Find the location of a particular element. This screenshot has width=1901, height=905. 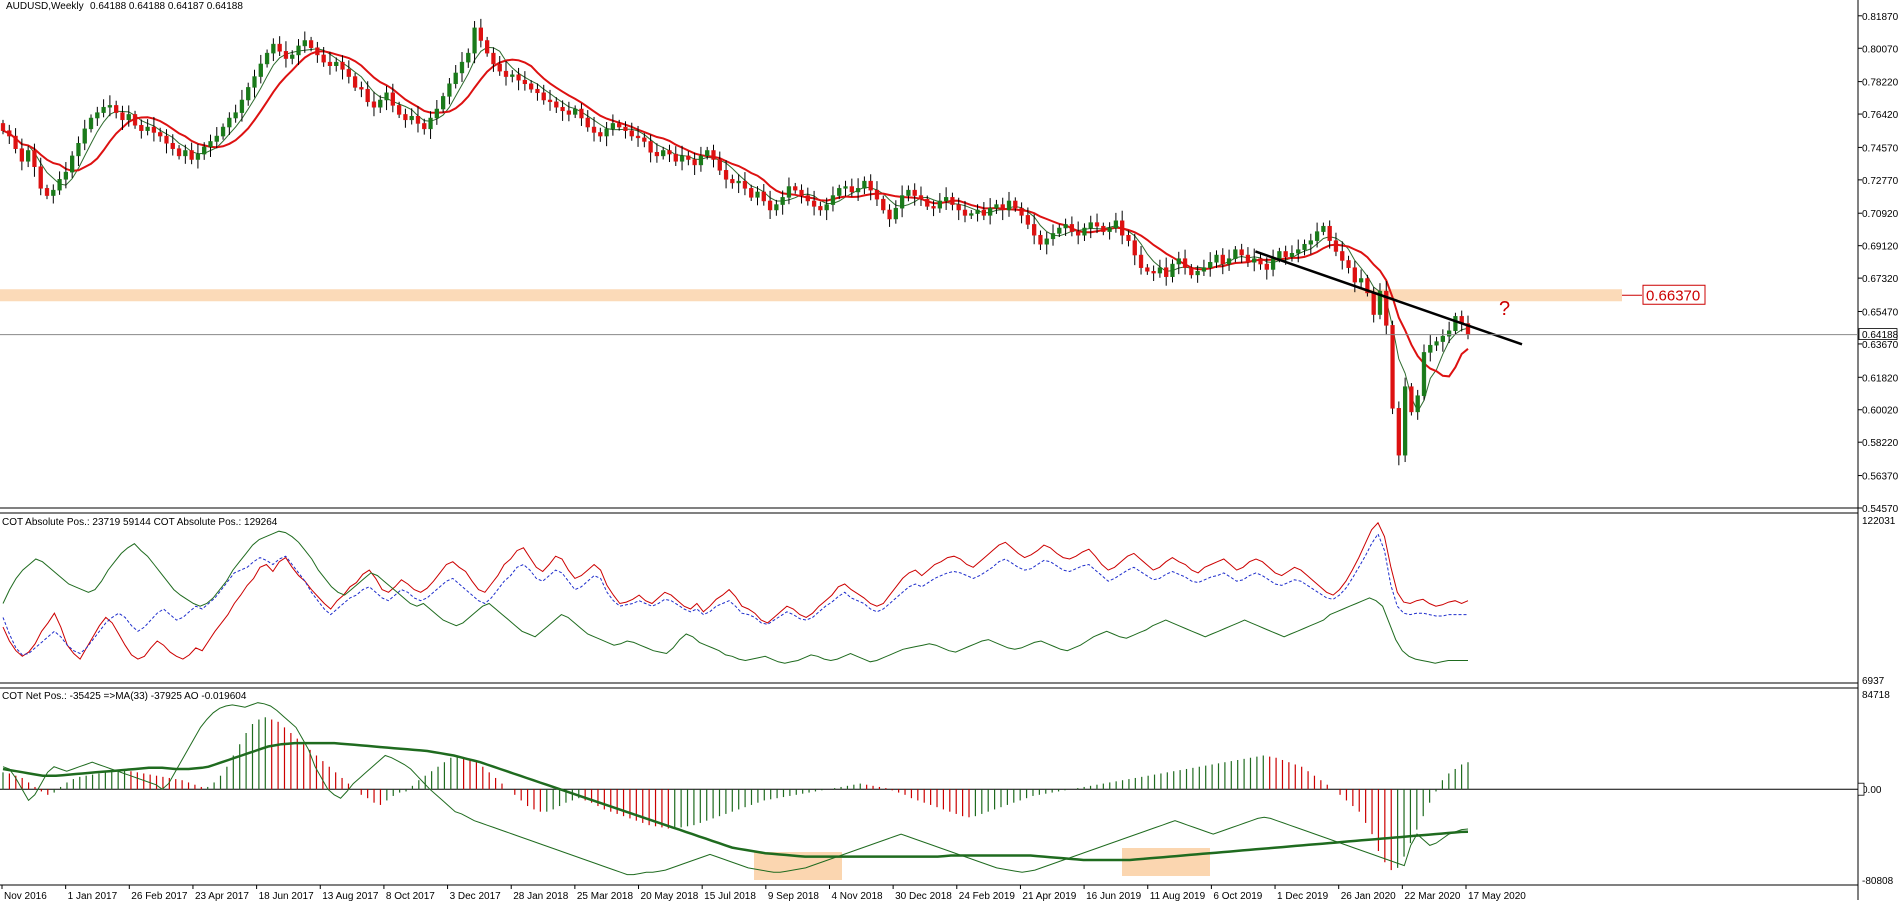

cot-net-lines is located at coordinates (735, 789).